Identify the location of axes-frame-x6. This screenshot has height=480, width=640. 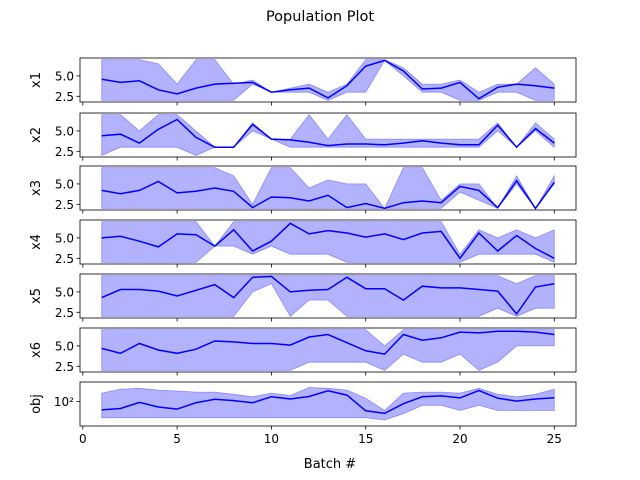
(328, 350).